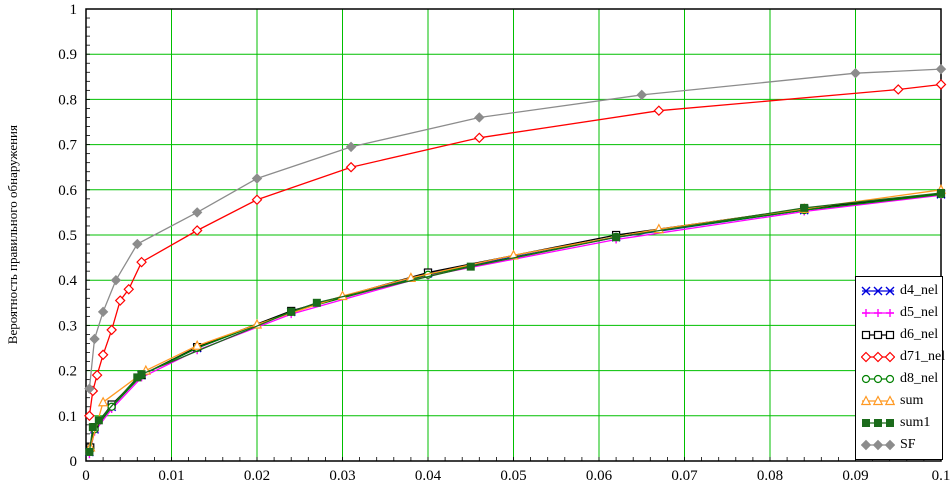 The width and height of the screenshot is (952, 490). I want to click on y-tick-label: 1, so click(74, 10).